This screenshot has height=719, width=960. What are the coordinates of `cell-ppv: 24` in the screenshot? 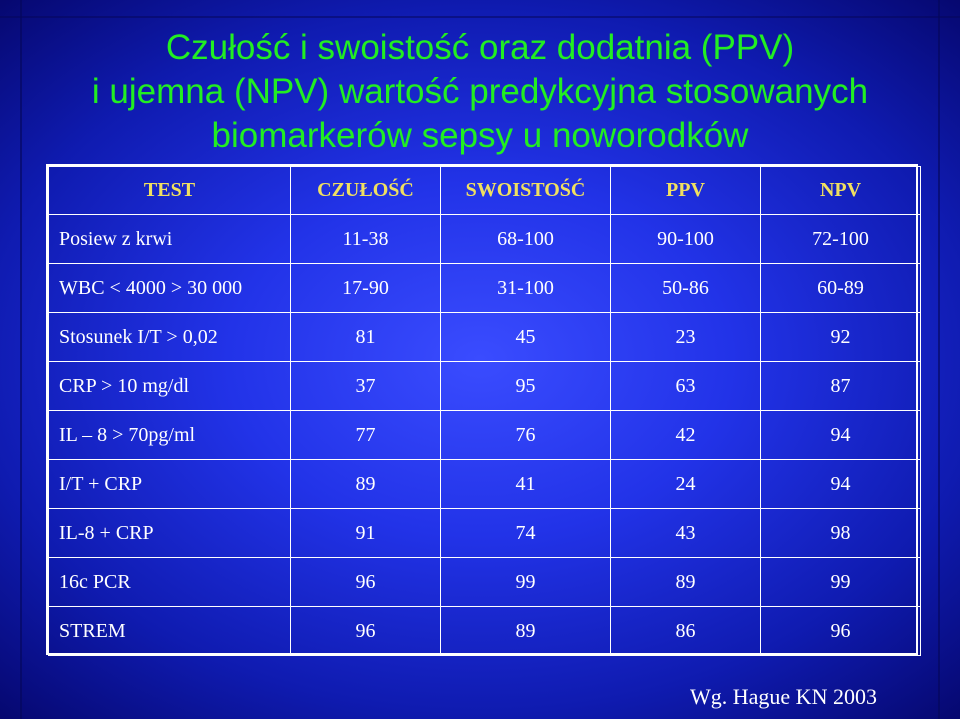 It's located at (685, 484).